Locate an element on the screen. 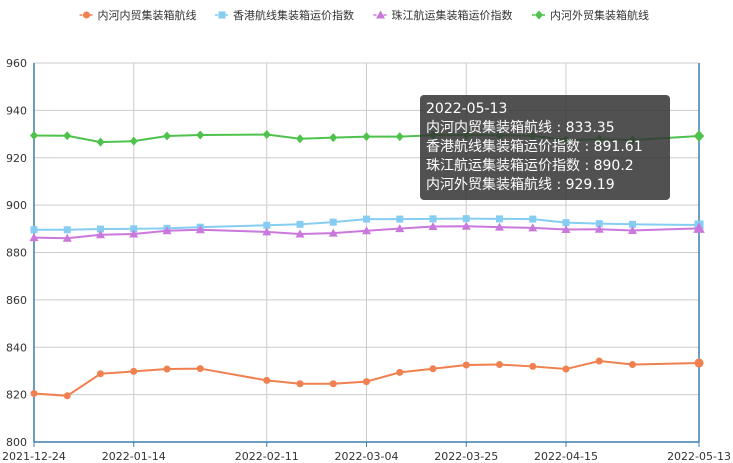 The image size is (733, 463). tooltip-date: 2022-05-13 is located at coordinates (467, 109).